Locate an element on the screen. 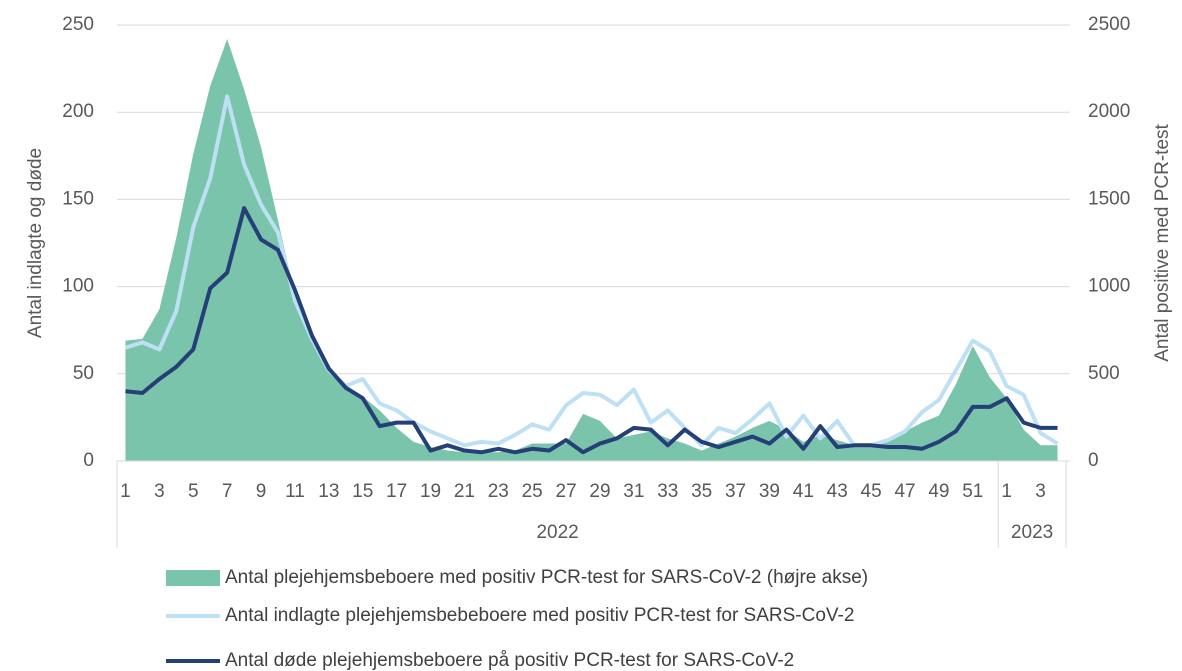  x-tick-label: 41 is located at coordinates (803, 491).